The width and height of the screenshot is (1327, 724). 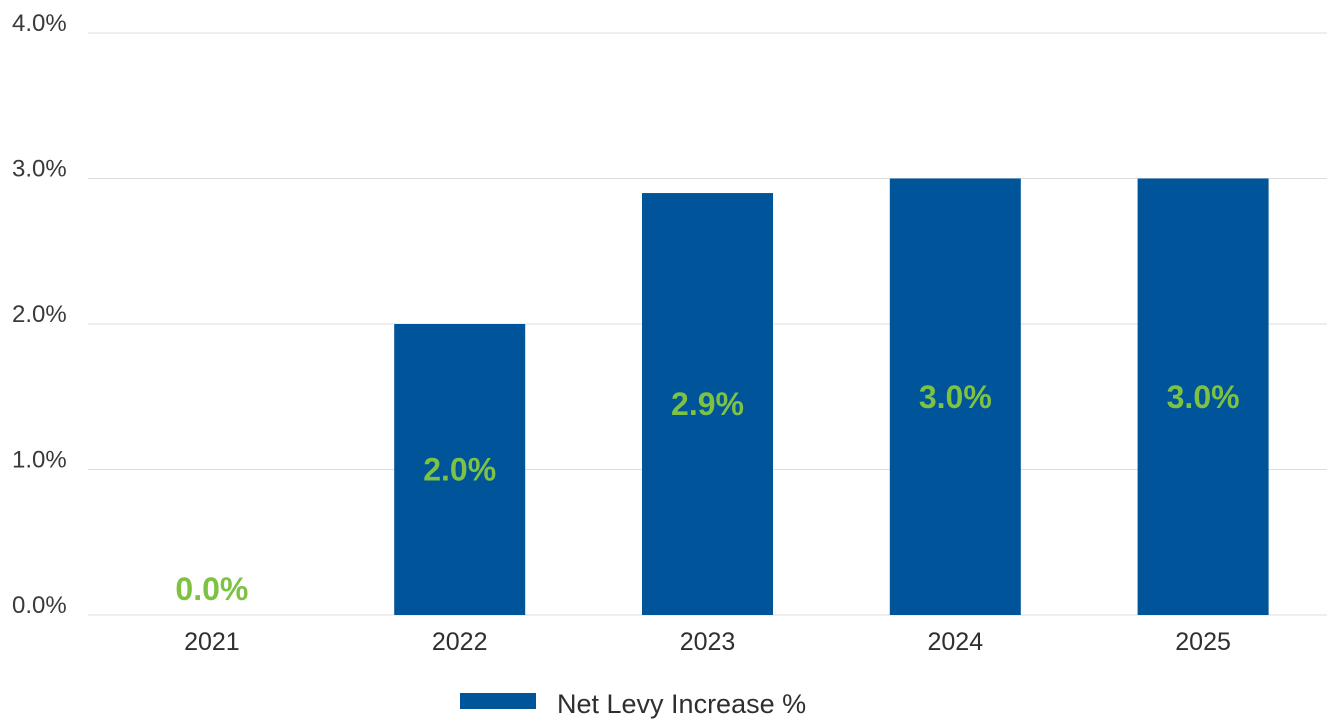 I want to click on data-label-2024: 3.0%, so click(x=955, y=397).